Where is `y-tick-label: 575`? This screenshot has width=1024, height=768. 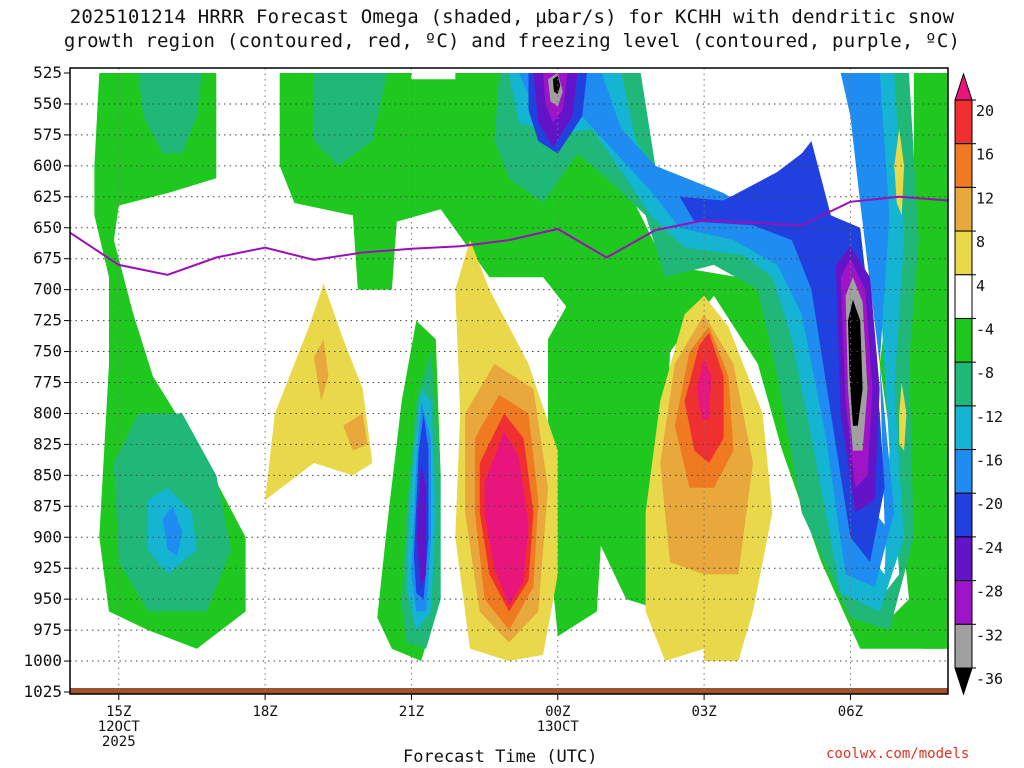
y-tick-label: 575 is located at coordinates (47, 134).